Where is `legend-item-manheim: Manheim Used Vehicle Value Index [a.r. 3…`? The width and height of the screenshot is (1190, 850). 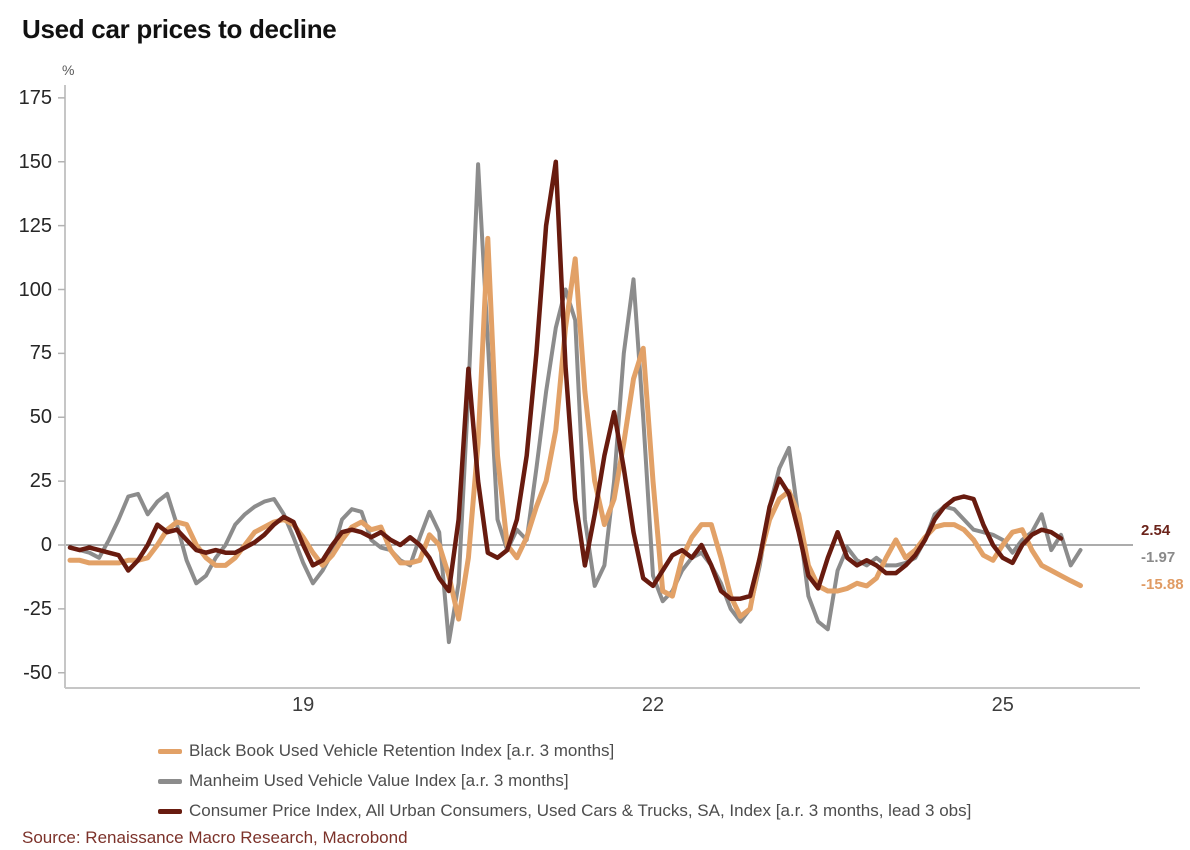 legend-item-manheim: Manheim Used Vehicle Value Index [a.r. 3… is located at coordinates (564, 781).